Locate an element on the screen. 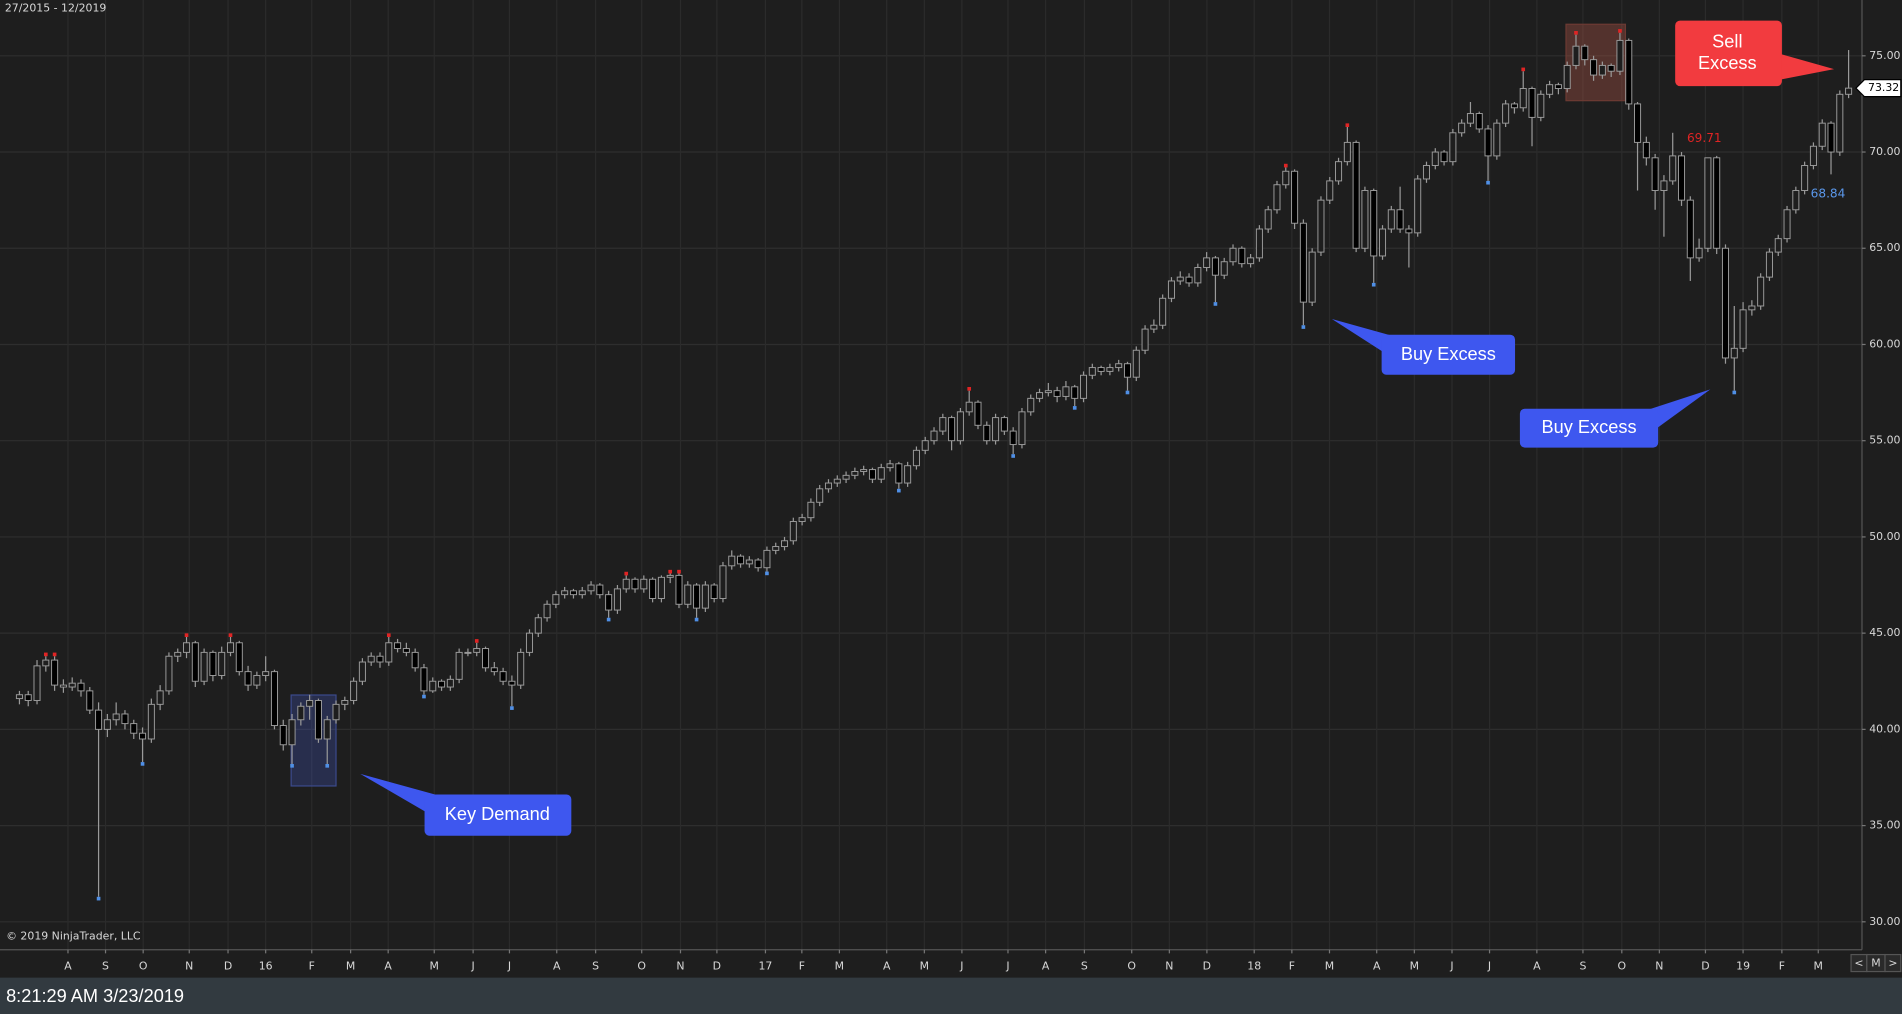 Image resolution: width=1902 pixels, height=1014 pixels. y-tick-label: 75.00 is located at coordinates (1884, 55).